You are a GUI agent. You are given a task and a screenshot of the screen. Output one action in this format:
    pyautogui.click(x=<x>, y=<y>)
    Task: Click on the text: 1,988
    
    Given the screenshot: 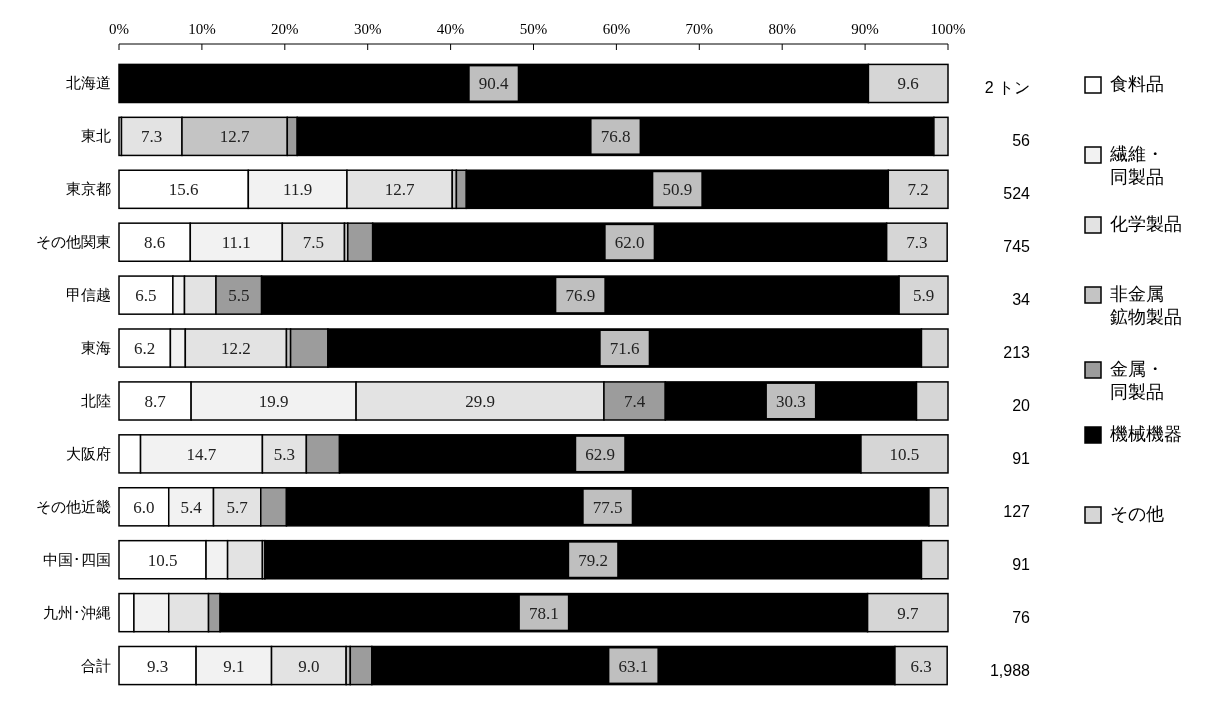 What is the action you would take?
    pyautogui.click(x=1010, y=670)
    